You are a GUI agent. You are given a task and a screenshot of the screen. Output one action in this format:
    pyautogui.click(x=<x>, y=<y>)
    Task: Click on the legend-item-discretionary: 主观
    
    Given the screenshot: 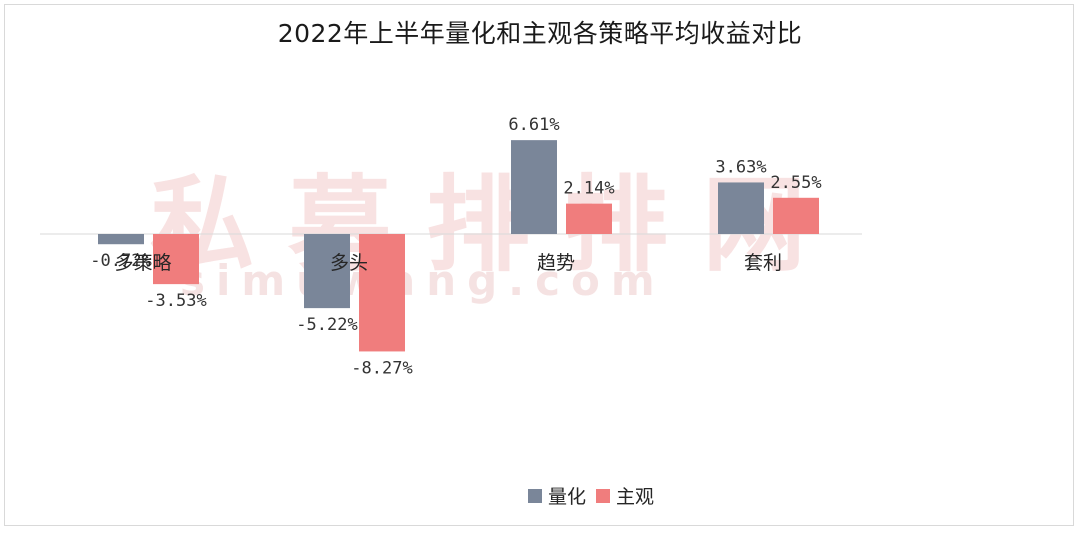 What is the action you would take?
    pyautogui.click(x=625, y=495)
    